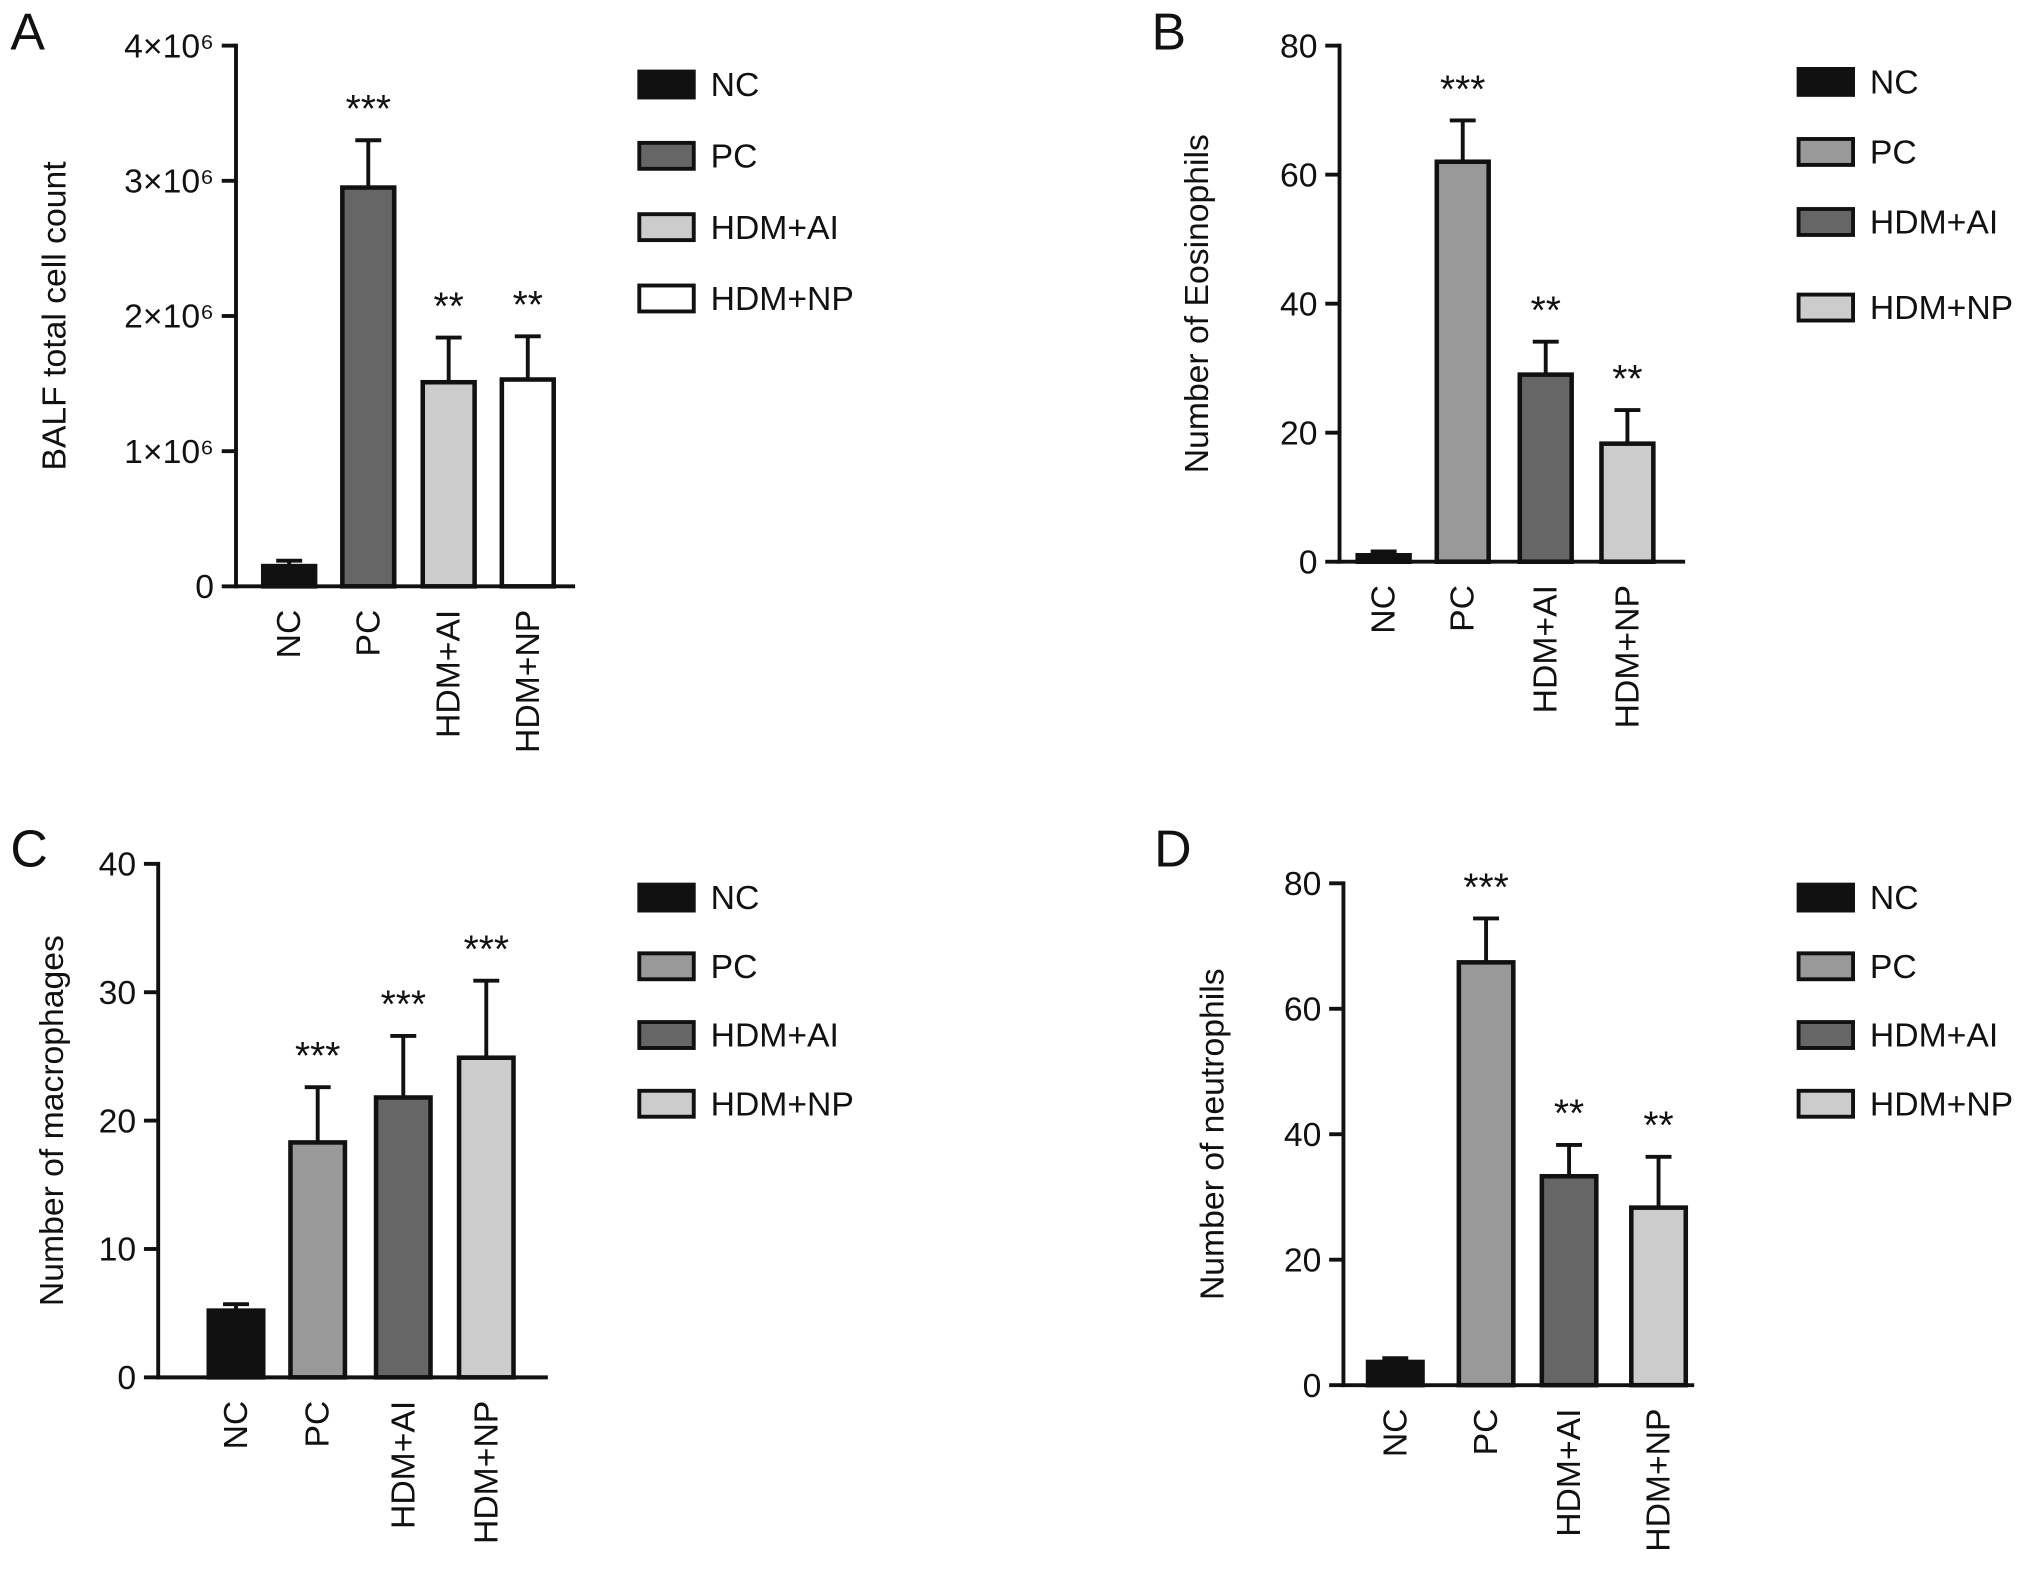  Describe the element at coordinates (403, 1005) in the screenshot. I see `significance-hdm-ai: ***` at that location.